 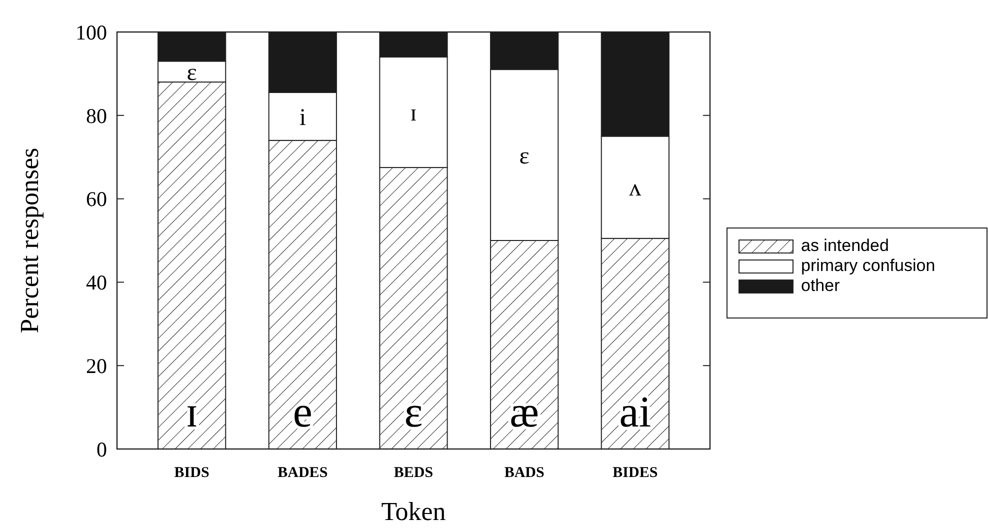 What do you see at coordinates (820, 285) in the screenshot?
I see `legend-label: other` at bounding box center [820, 285].